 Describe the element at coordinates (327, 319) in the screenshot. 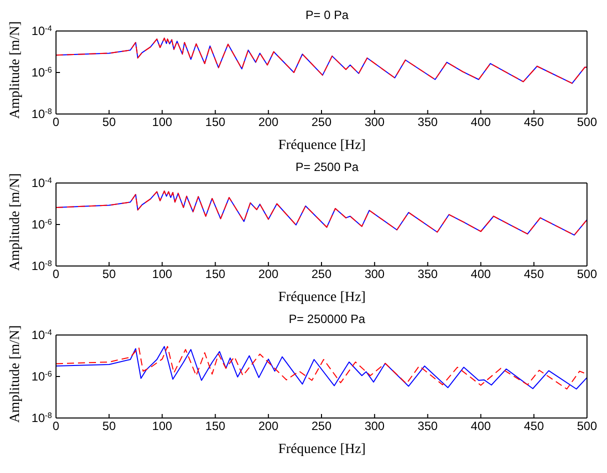

I see `chart-title: P= 250000 Pa` at that location.